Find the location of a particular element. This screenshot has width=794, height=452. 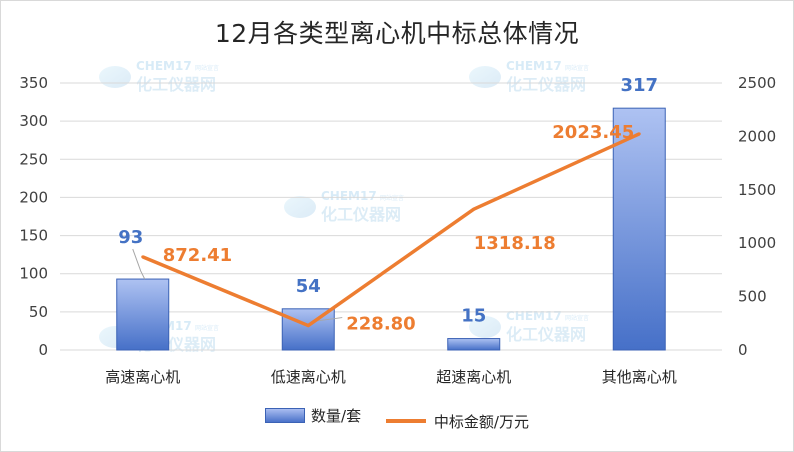

category-label: 超速离心机 is located at coordinates (473, 377).